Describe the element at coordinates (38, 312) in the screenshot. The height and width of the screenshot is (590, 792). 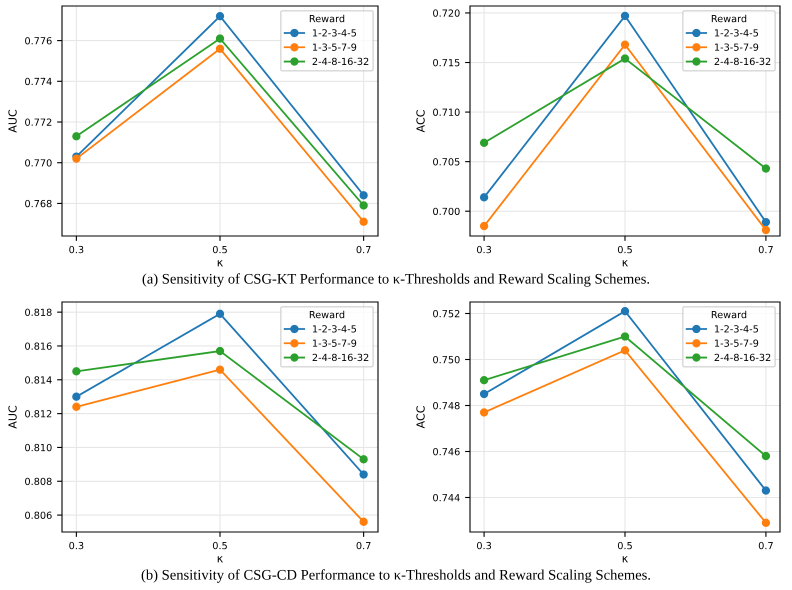
I see `y-tick-label: 0.818` at that location.